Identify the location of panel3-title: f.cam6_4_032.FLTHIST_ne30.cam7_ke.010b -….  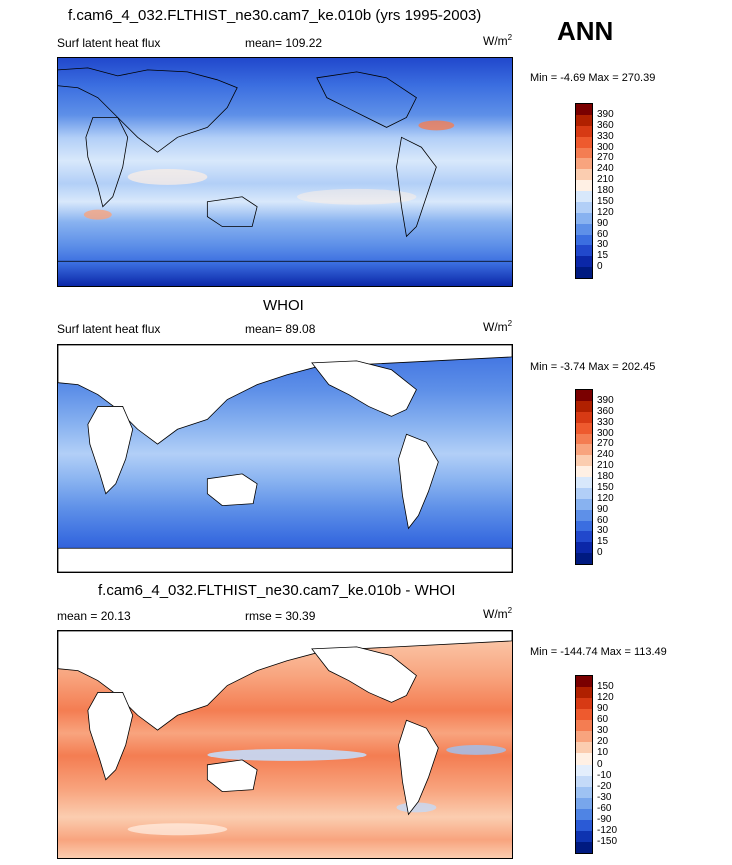
(277, 590).